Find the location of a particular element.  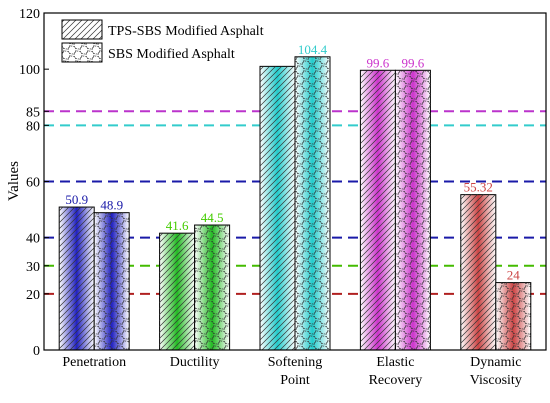

x-tick-label: Ductility is located at coordinates (195, 362).